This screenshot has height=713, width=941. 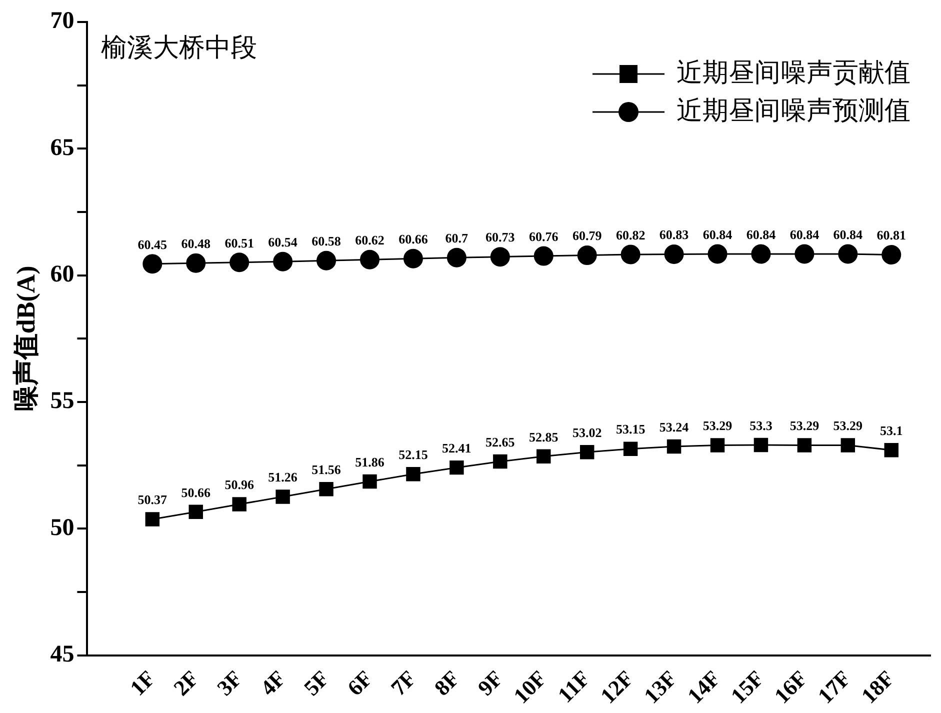 I want to click on data-label: 60.45, so click(x=153, y=244).